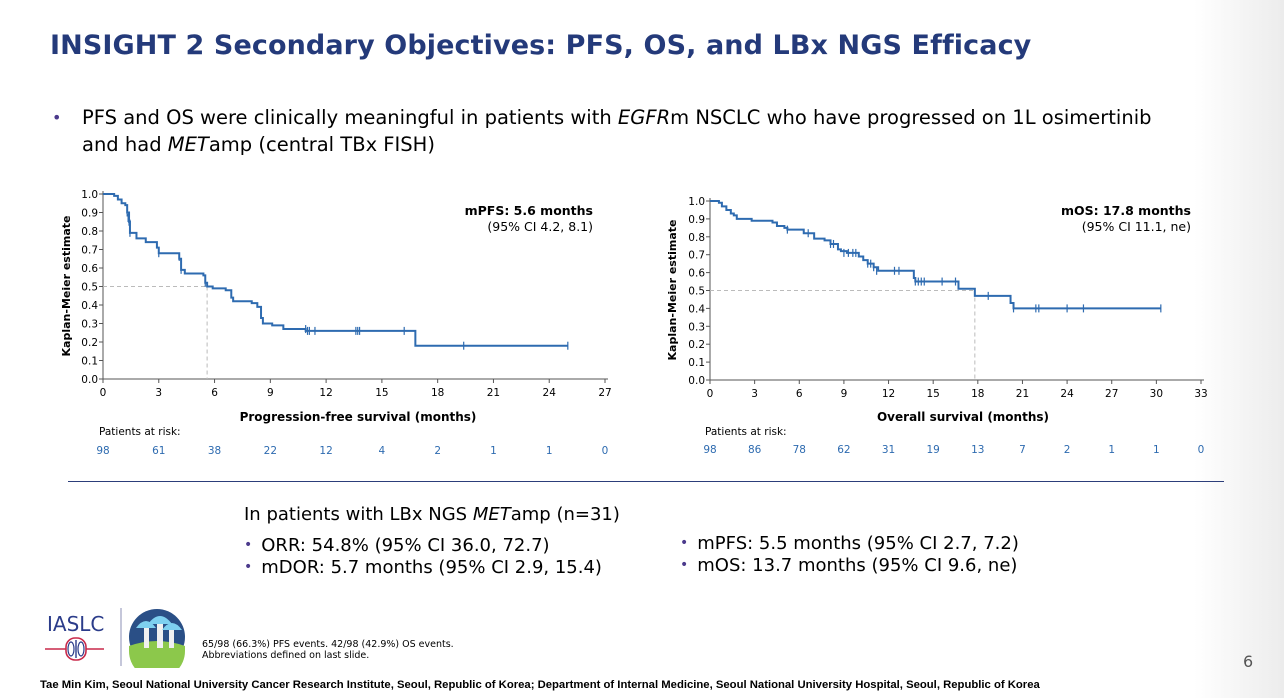  What do you see at coordinates (347, 279) in the screenshot?
I see `pfs-censor-marks` at bounding box center [347, 279].